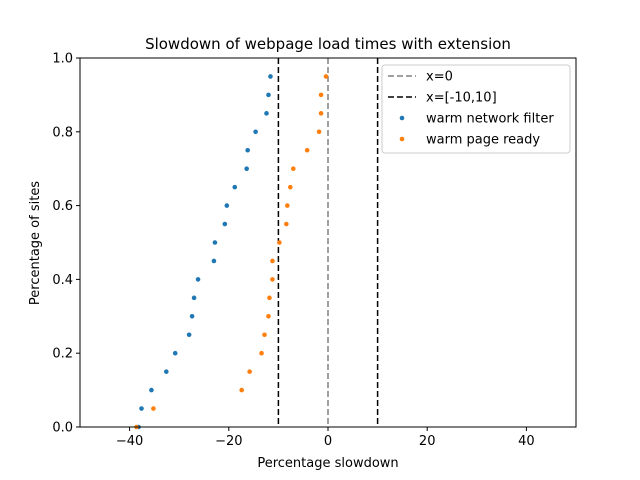  Describe the element at coordinates (461, 98) in the screenshot. I see `legend-label-vline-1: x=[-10,10]` at that location.